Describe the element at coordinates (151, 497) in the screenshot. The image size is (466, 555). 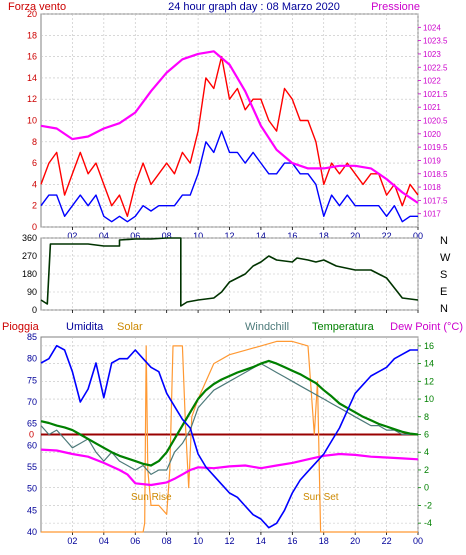
I see `sunrise-annotation: Sun Rise` at that location.